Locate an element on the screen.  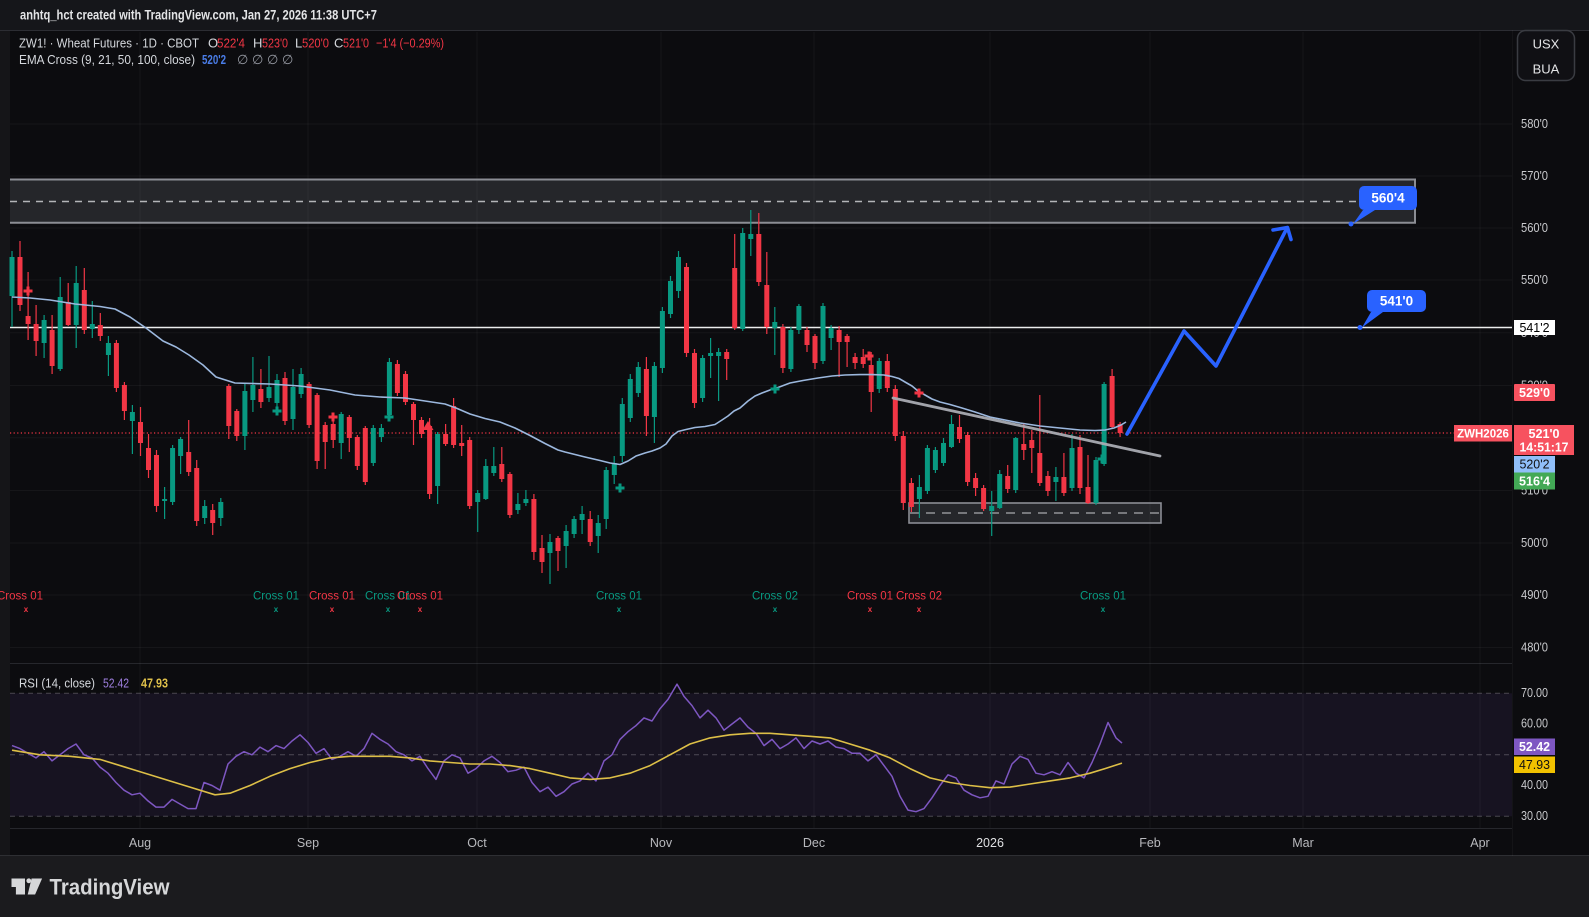
svg-text: 560'0 is located at coordinates (1534, 228).